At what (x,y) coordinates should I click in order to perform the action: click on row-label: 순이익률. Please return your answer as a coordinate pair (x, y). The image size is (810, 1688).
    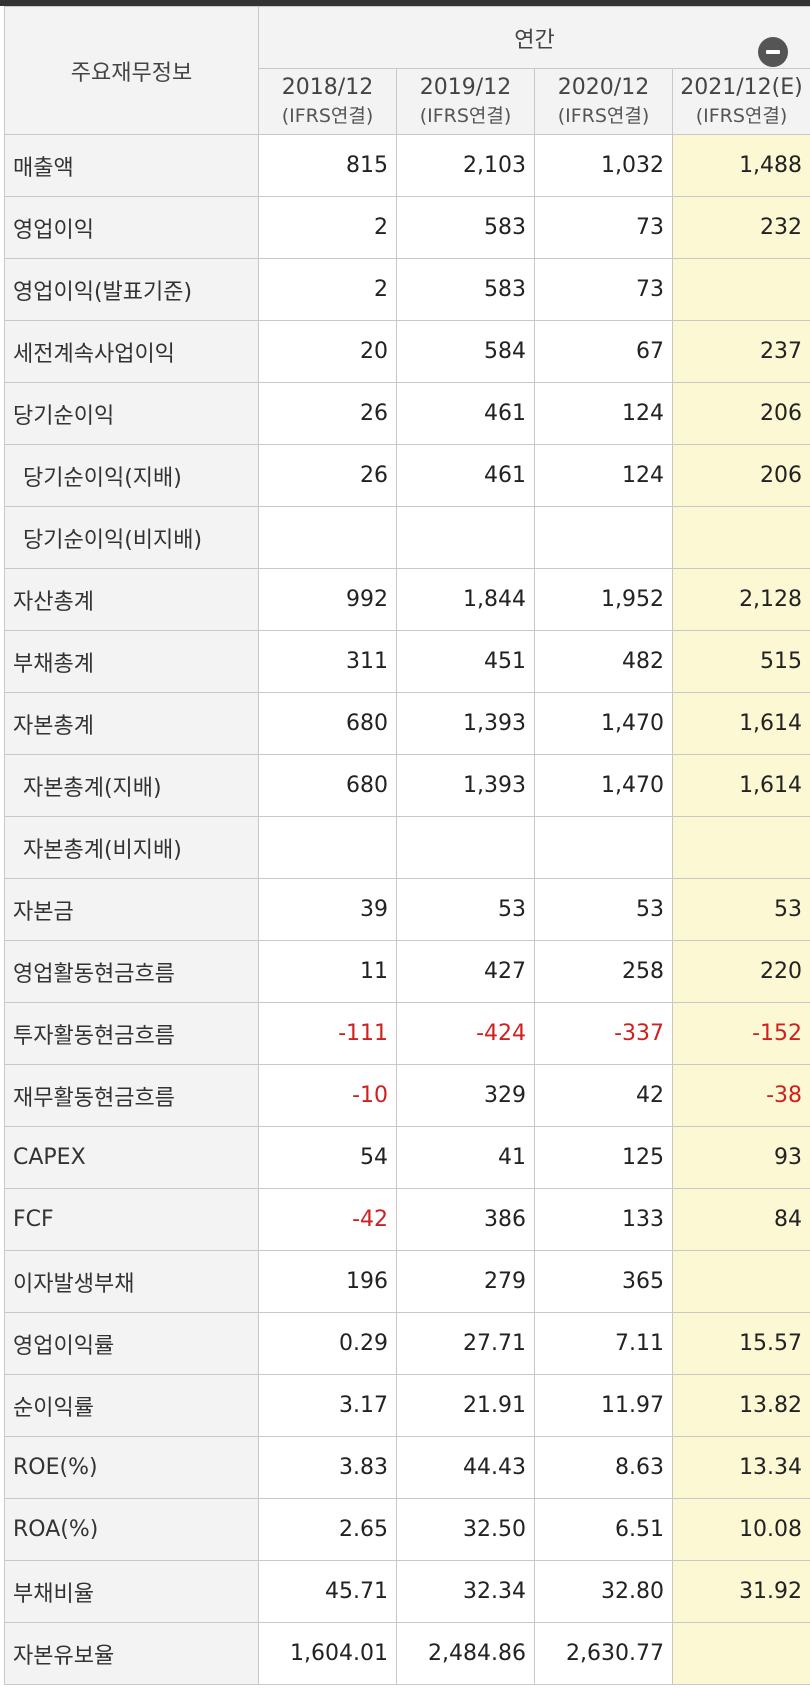
    Looking at the image, I should click on (131, 1405).